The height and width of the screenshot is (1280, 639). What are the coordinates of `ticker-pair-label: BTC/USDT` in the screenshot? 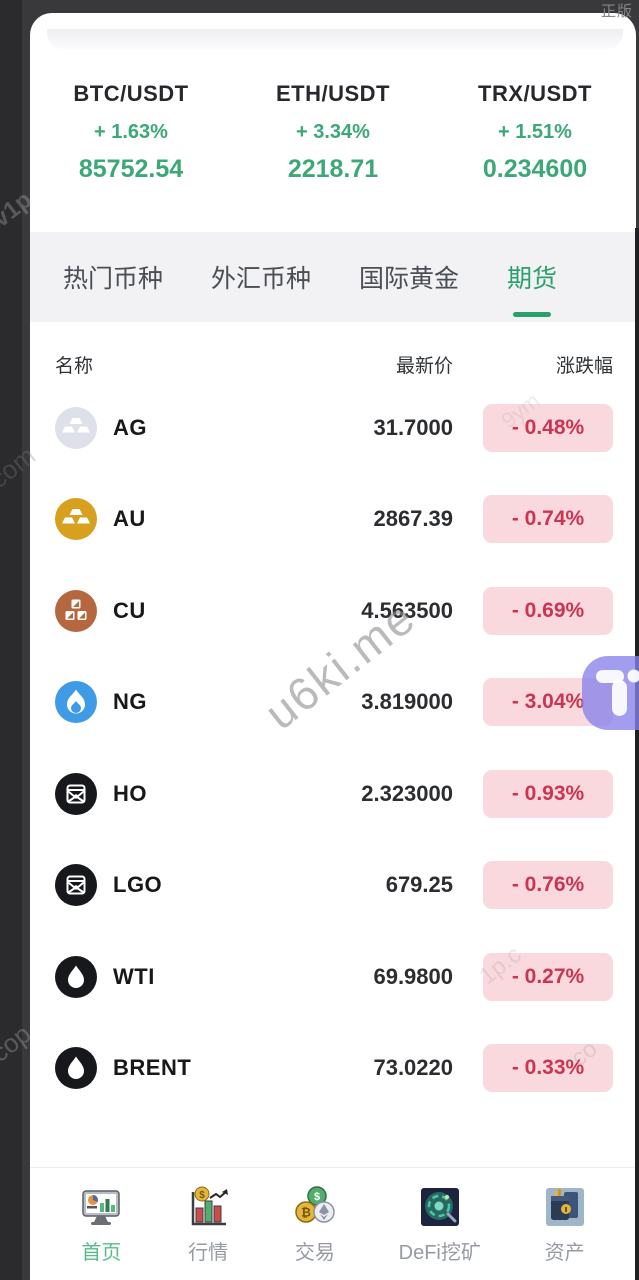 It's located at (131, 93).